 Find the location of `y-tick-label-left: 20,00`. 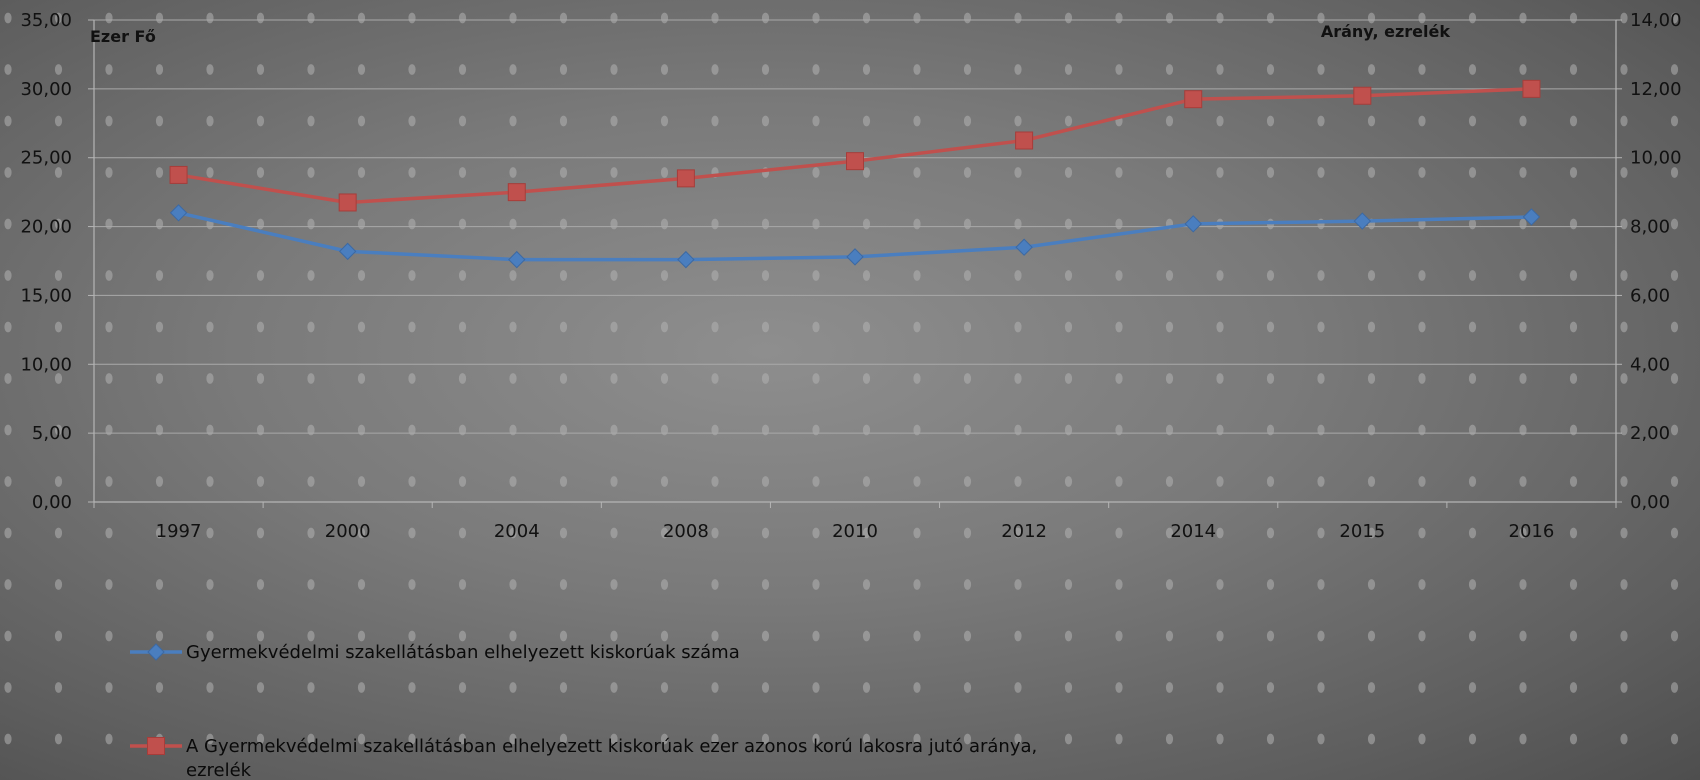

y-tick-label-left: 20,00 is located at coordinates (46, 227).